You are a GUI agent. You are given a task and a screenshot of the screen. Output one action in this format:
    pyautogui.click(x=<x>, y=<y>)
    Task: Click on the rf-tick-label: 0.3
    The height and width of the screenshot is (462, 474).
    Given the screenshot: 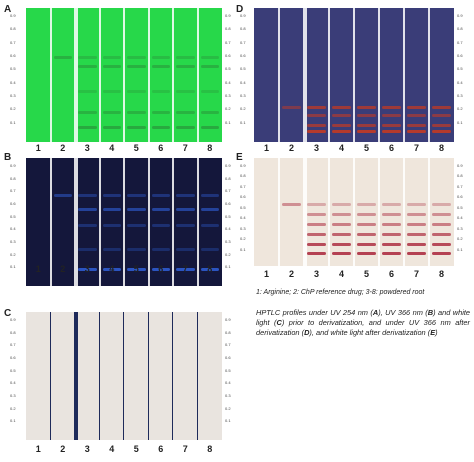 What is the action you would take?
    pyautogui.click(x=228, y=241)
    